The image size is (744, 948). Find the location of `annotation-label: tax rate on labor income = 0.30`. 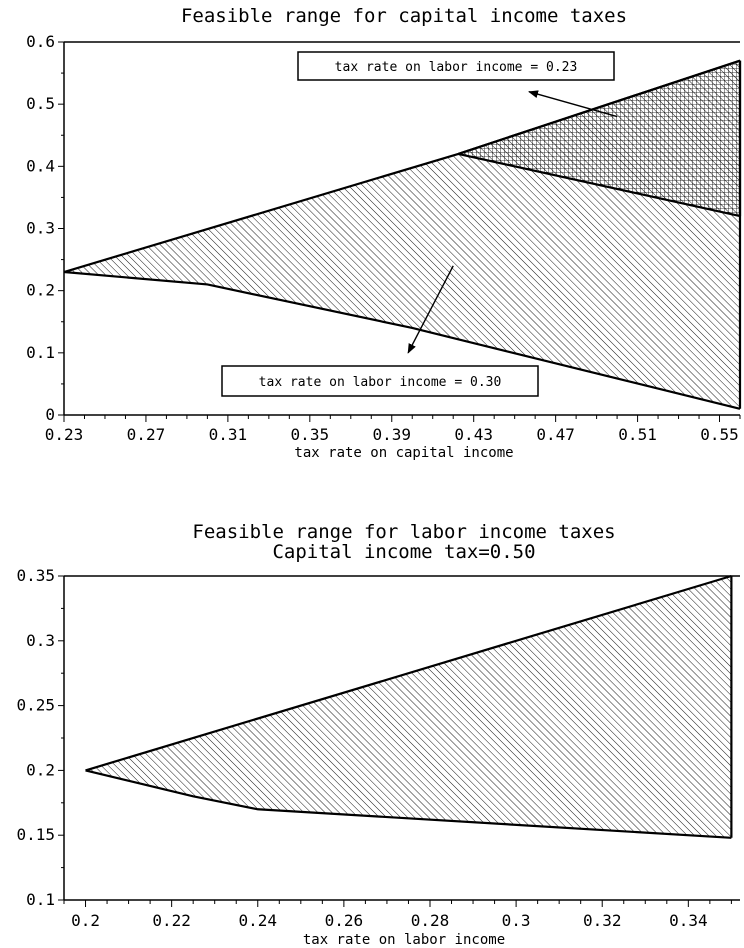

annotation-label: tax rate on labor income = 0.30 is located at coordinates (380, 382).